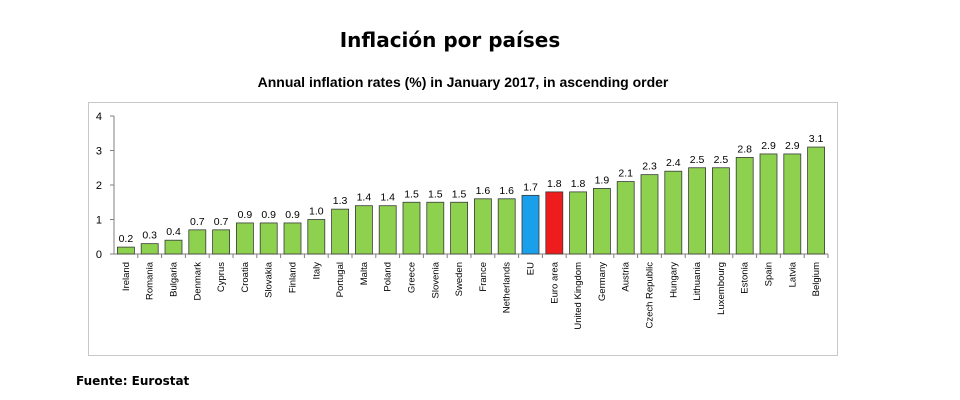 The image size is (960, 400). Describe the element at coordinates (221, 242) in the screenshot. I see `bar-cyprus` at that location.